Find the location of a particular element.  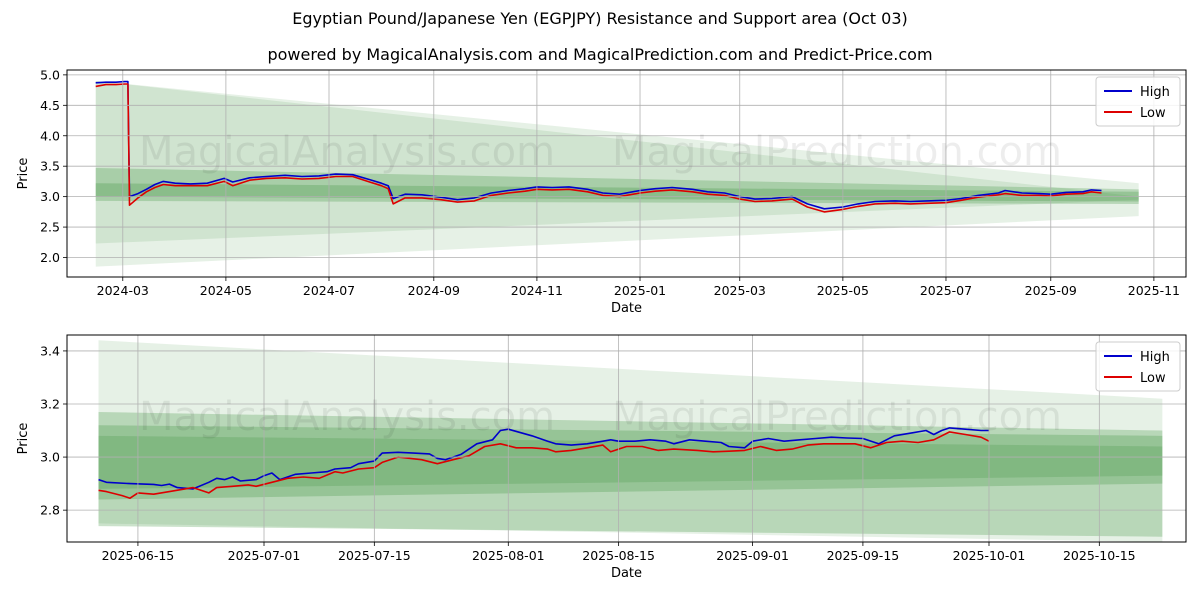

x-tick-label: 2024-11 is located at coordinates (537, 290).